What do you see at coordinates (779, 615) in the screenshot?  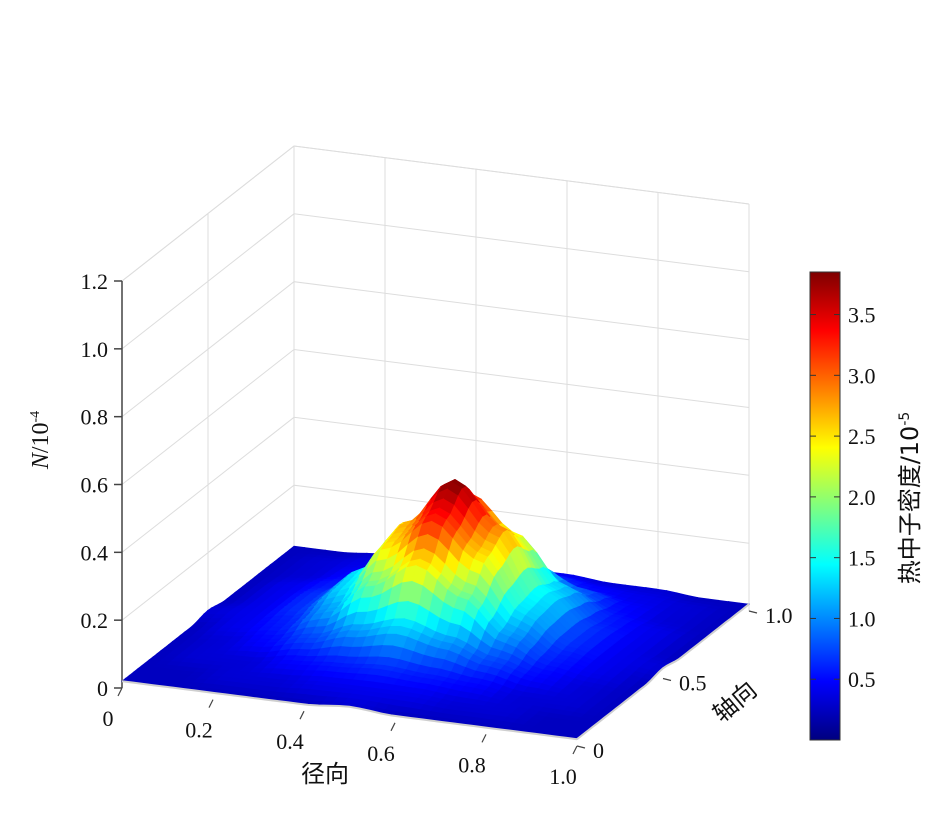 I see `y-tick-label: 1.0` at bounding box center [779, 615].